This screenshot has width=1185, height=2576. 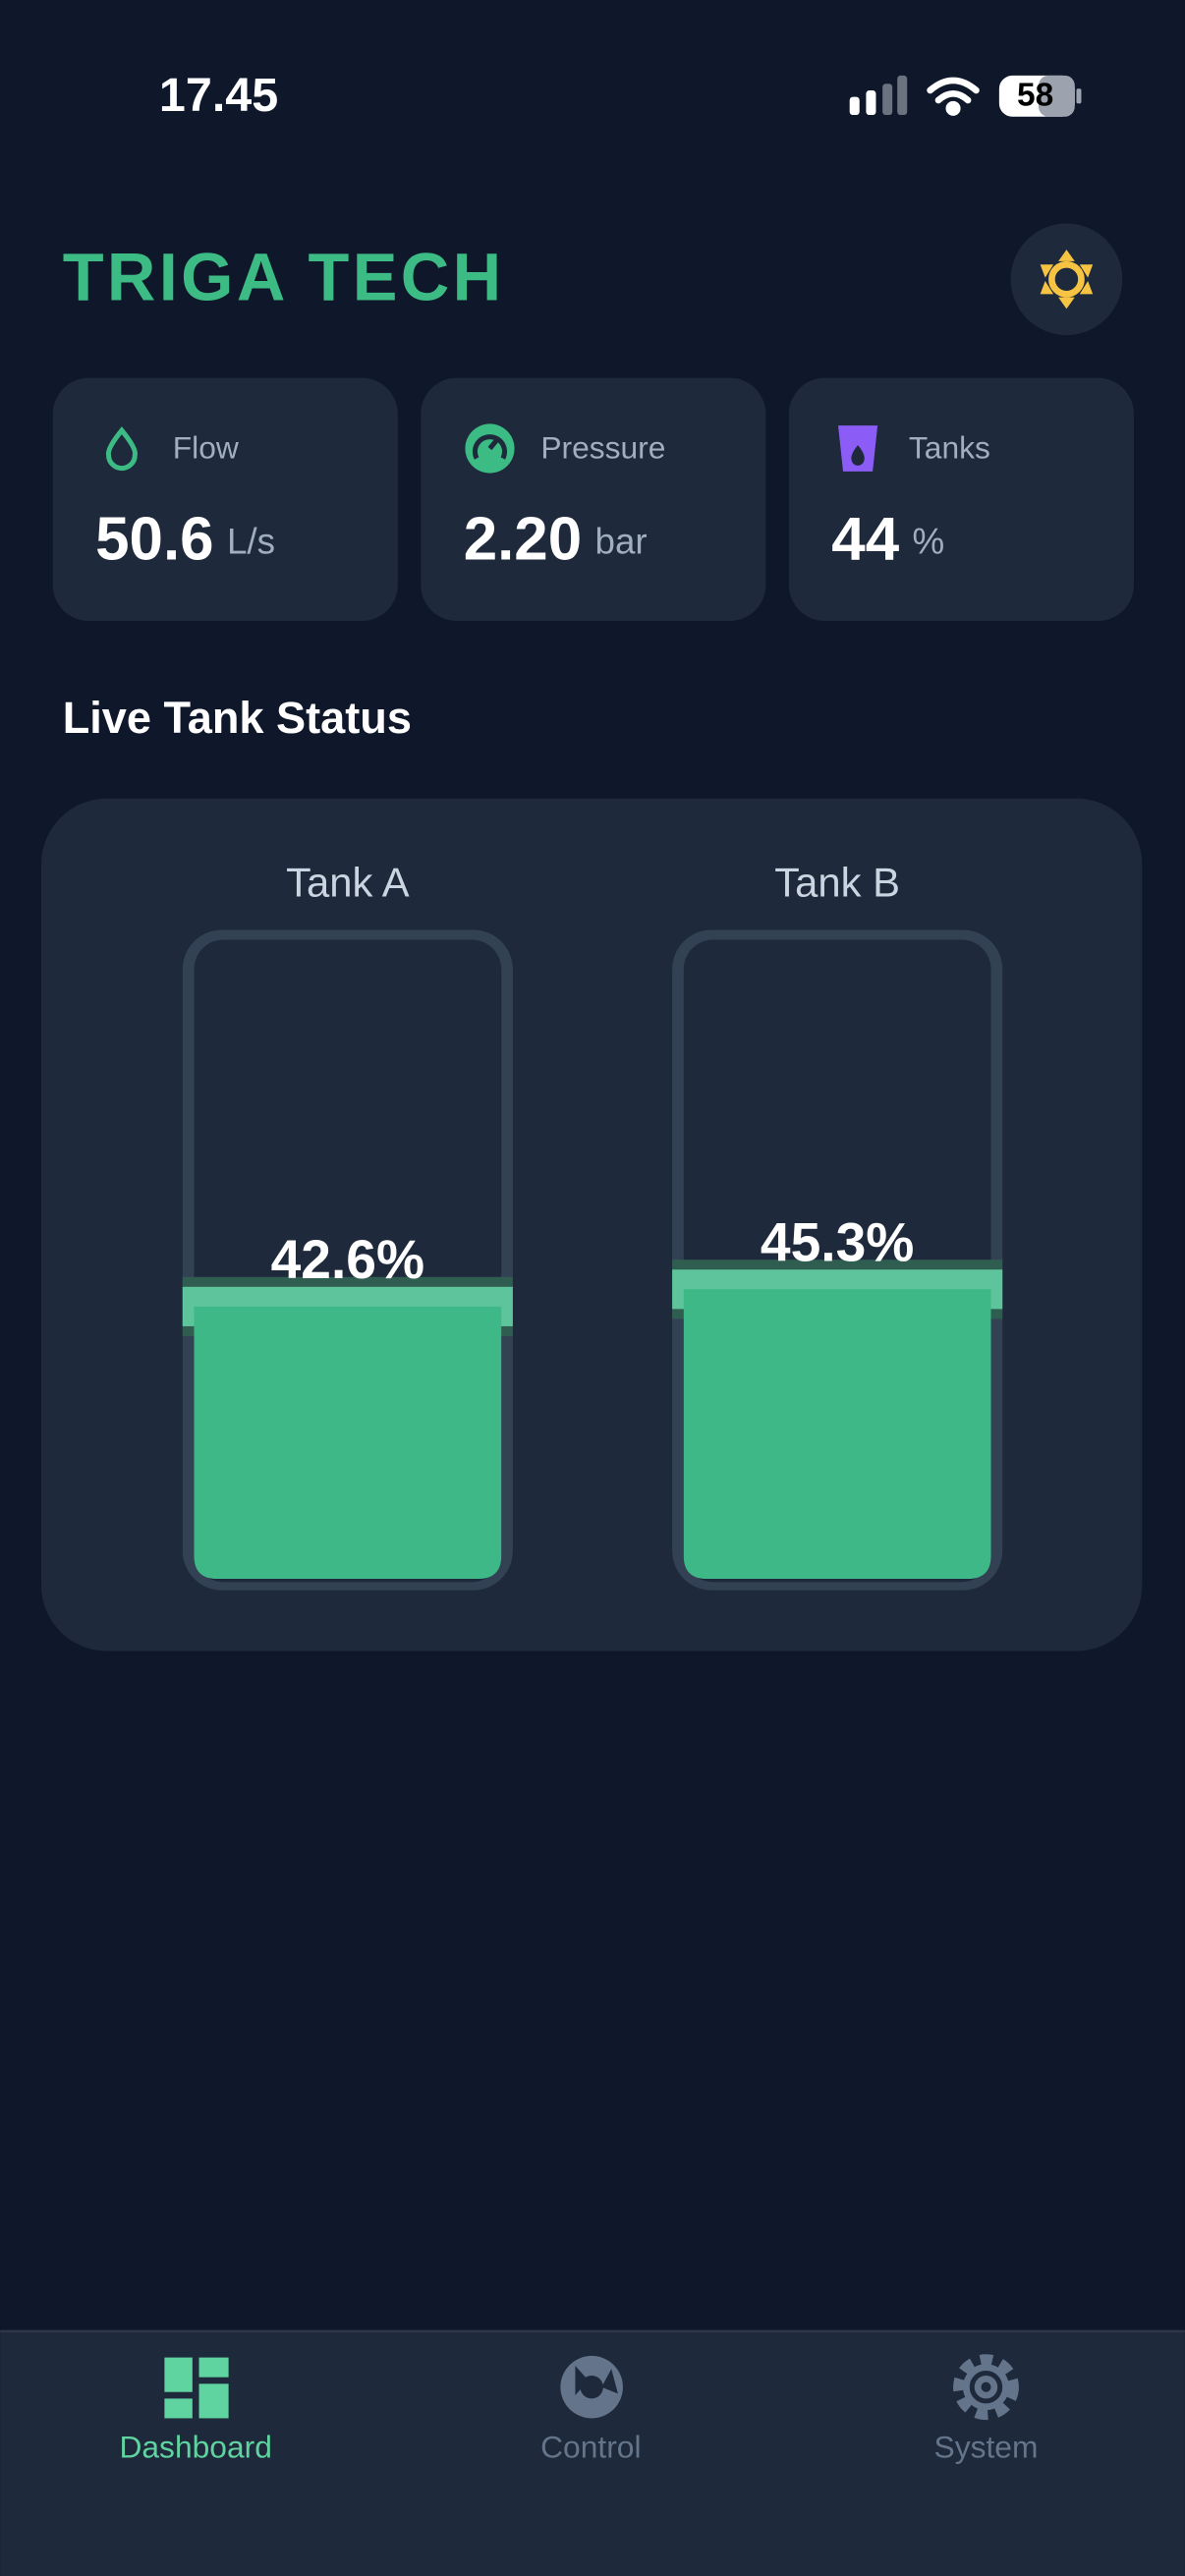 I want to click on nav-label: System, so click(x=987, y=2447).